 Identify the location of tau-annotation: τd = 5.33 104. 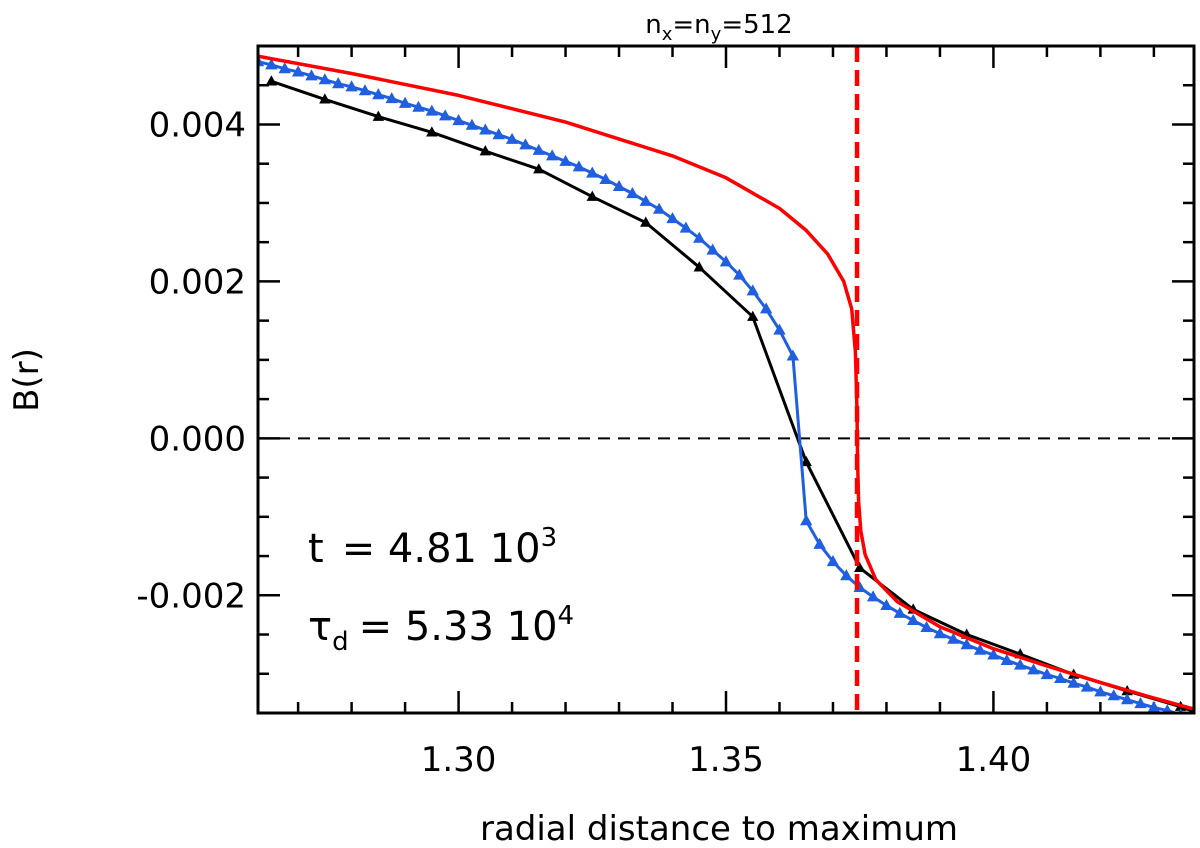
(441, 629).